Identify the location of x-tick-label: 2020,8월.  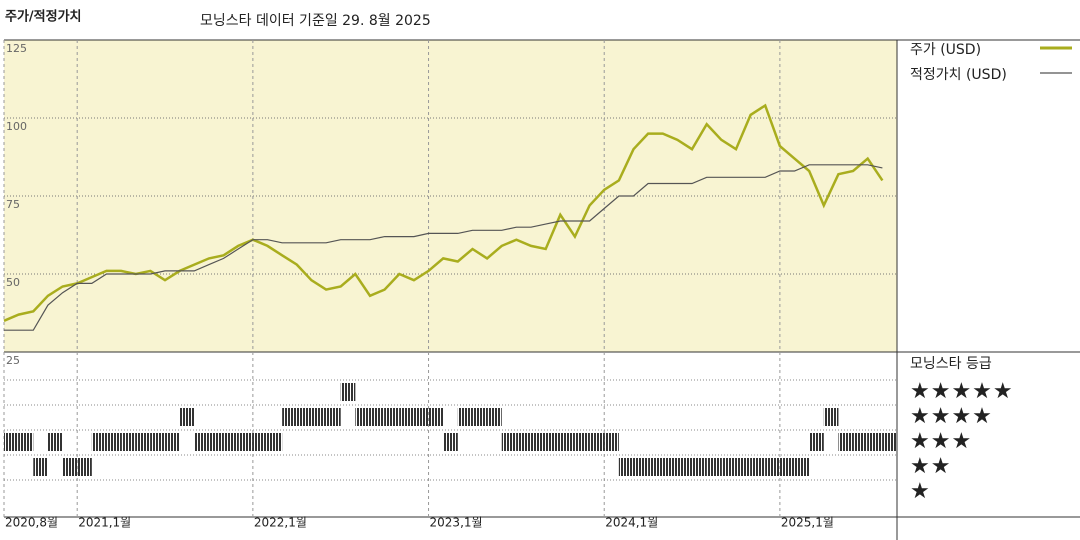
(31, 523).